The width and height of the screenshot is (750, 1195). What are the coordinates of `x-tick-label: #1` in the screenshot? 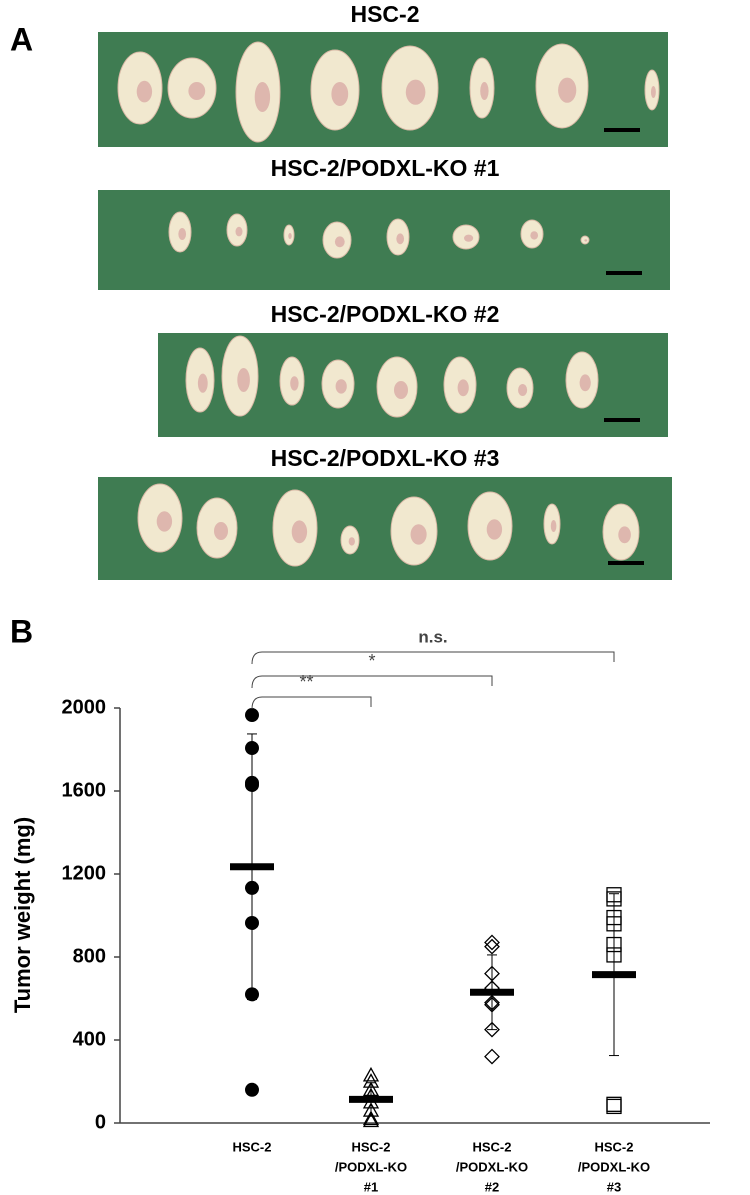 It's located at (371, 1186).